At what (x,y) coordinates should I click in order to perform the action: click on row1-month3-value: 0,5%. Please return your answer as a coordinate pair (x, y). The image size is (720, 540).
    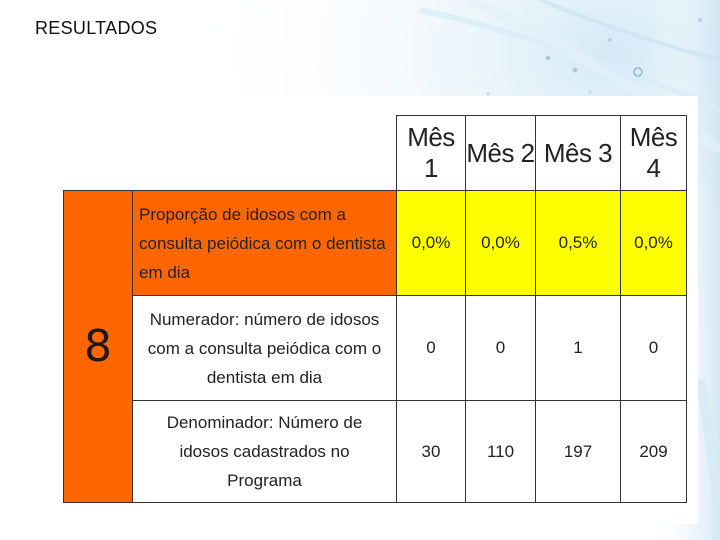
    Looking at the image, I should click on (578, 243).